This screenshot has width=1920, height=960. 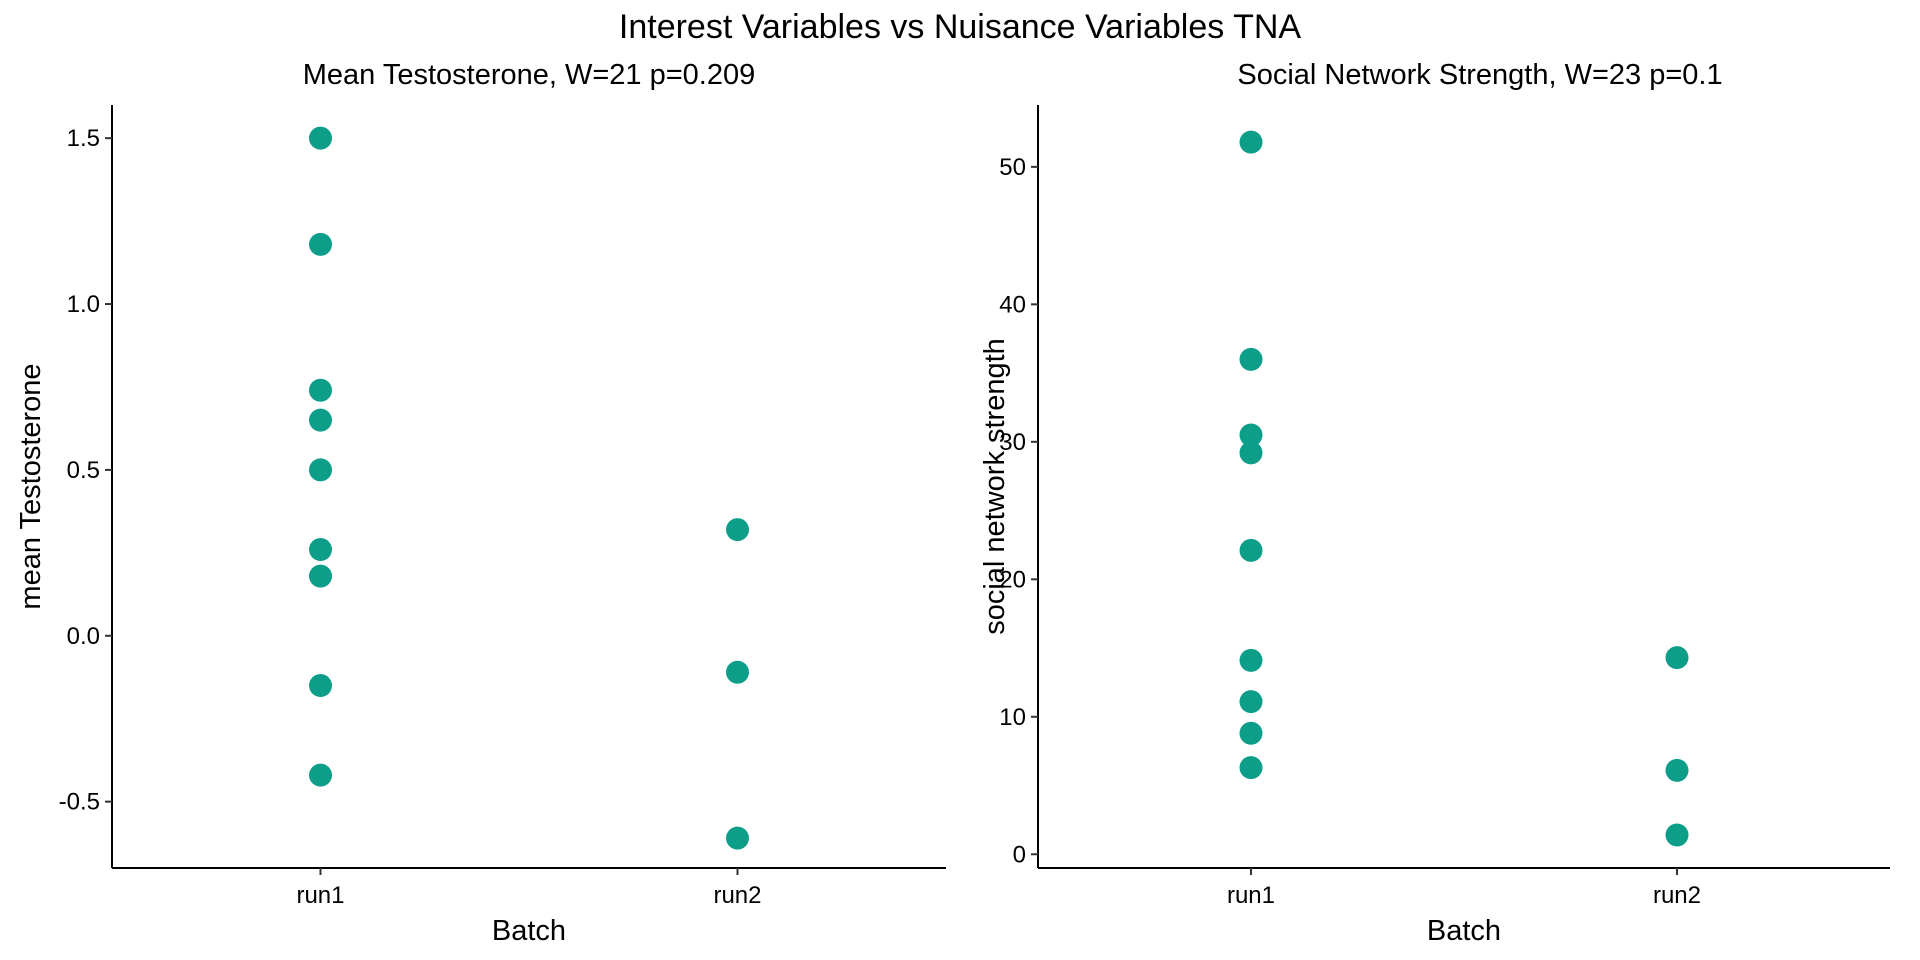 What do you see at coordinates (995, 486) in the screenshot?
I see `y-axis-title: social network strength` at bounding box center [995, 486].